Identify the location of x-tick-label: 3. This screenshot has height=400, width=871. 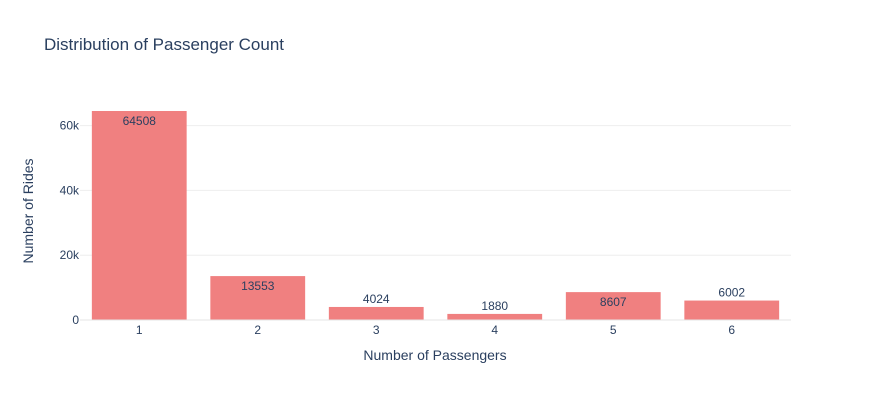
(376, 330).